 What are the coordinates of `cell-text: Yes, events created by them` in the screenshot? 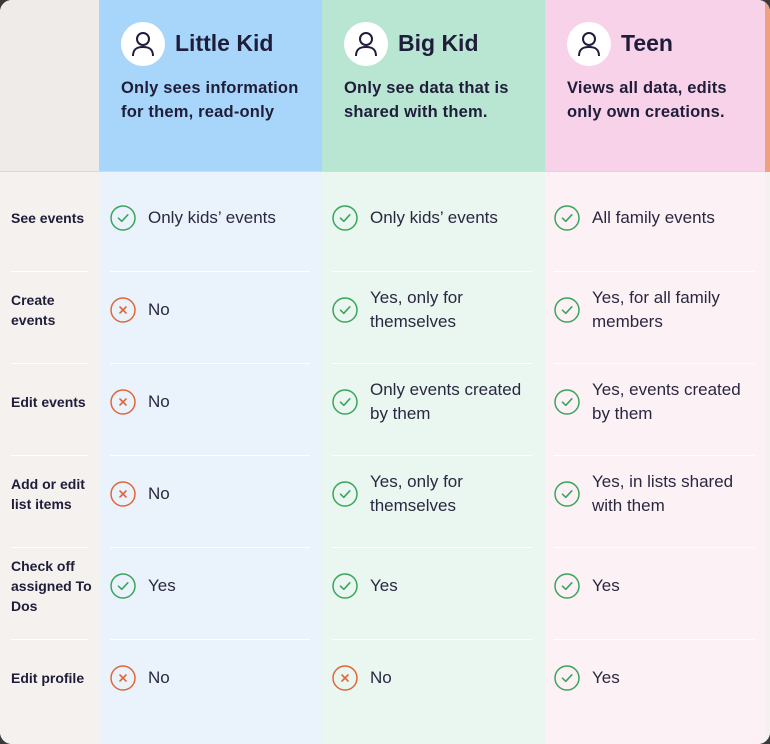 It's located at (666, 401).